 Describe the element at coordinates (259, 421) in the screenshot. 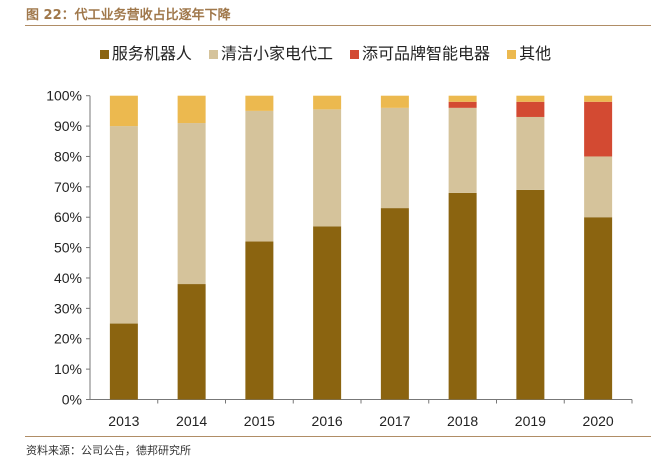

I see `x-tick-label: 2015` at that location.